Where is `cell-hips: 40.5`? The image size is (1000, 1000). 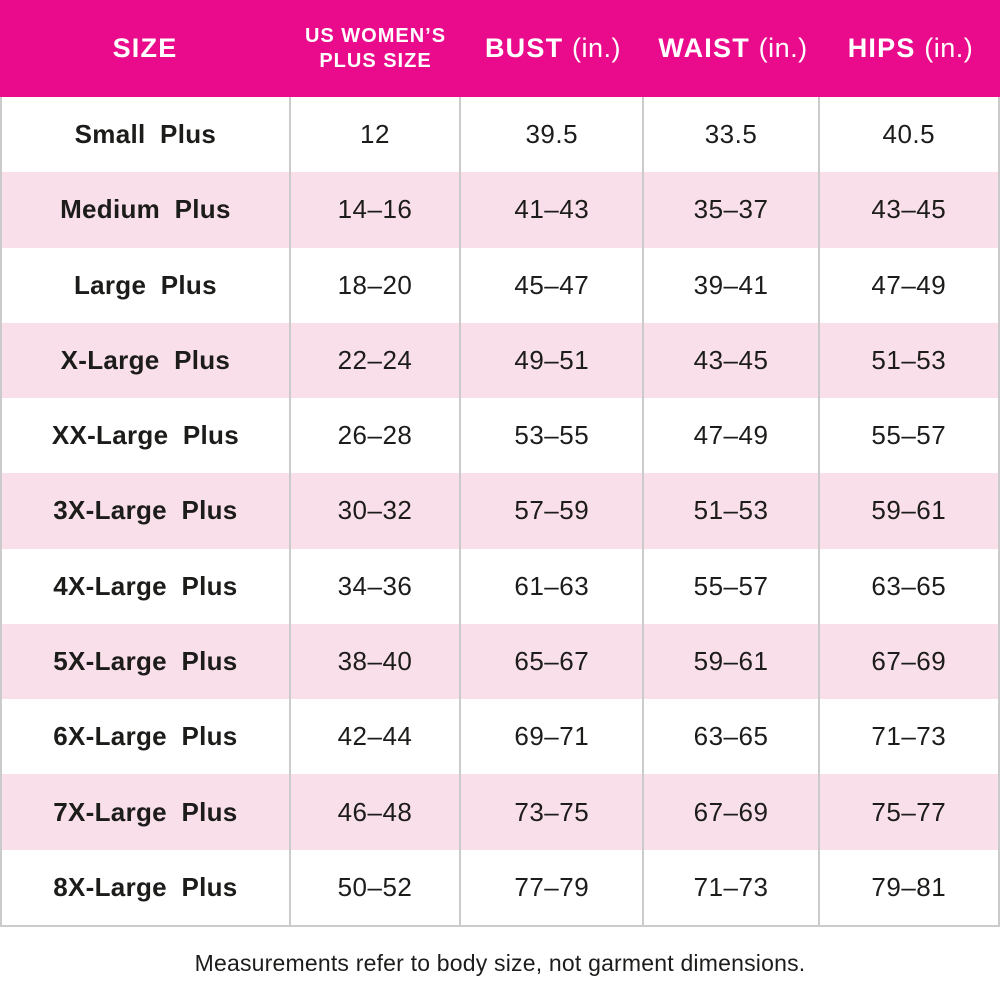 cell-hips: 40.5 is located at coordinates (909, 134).